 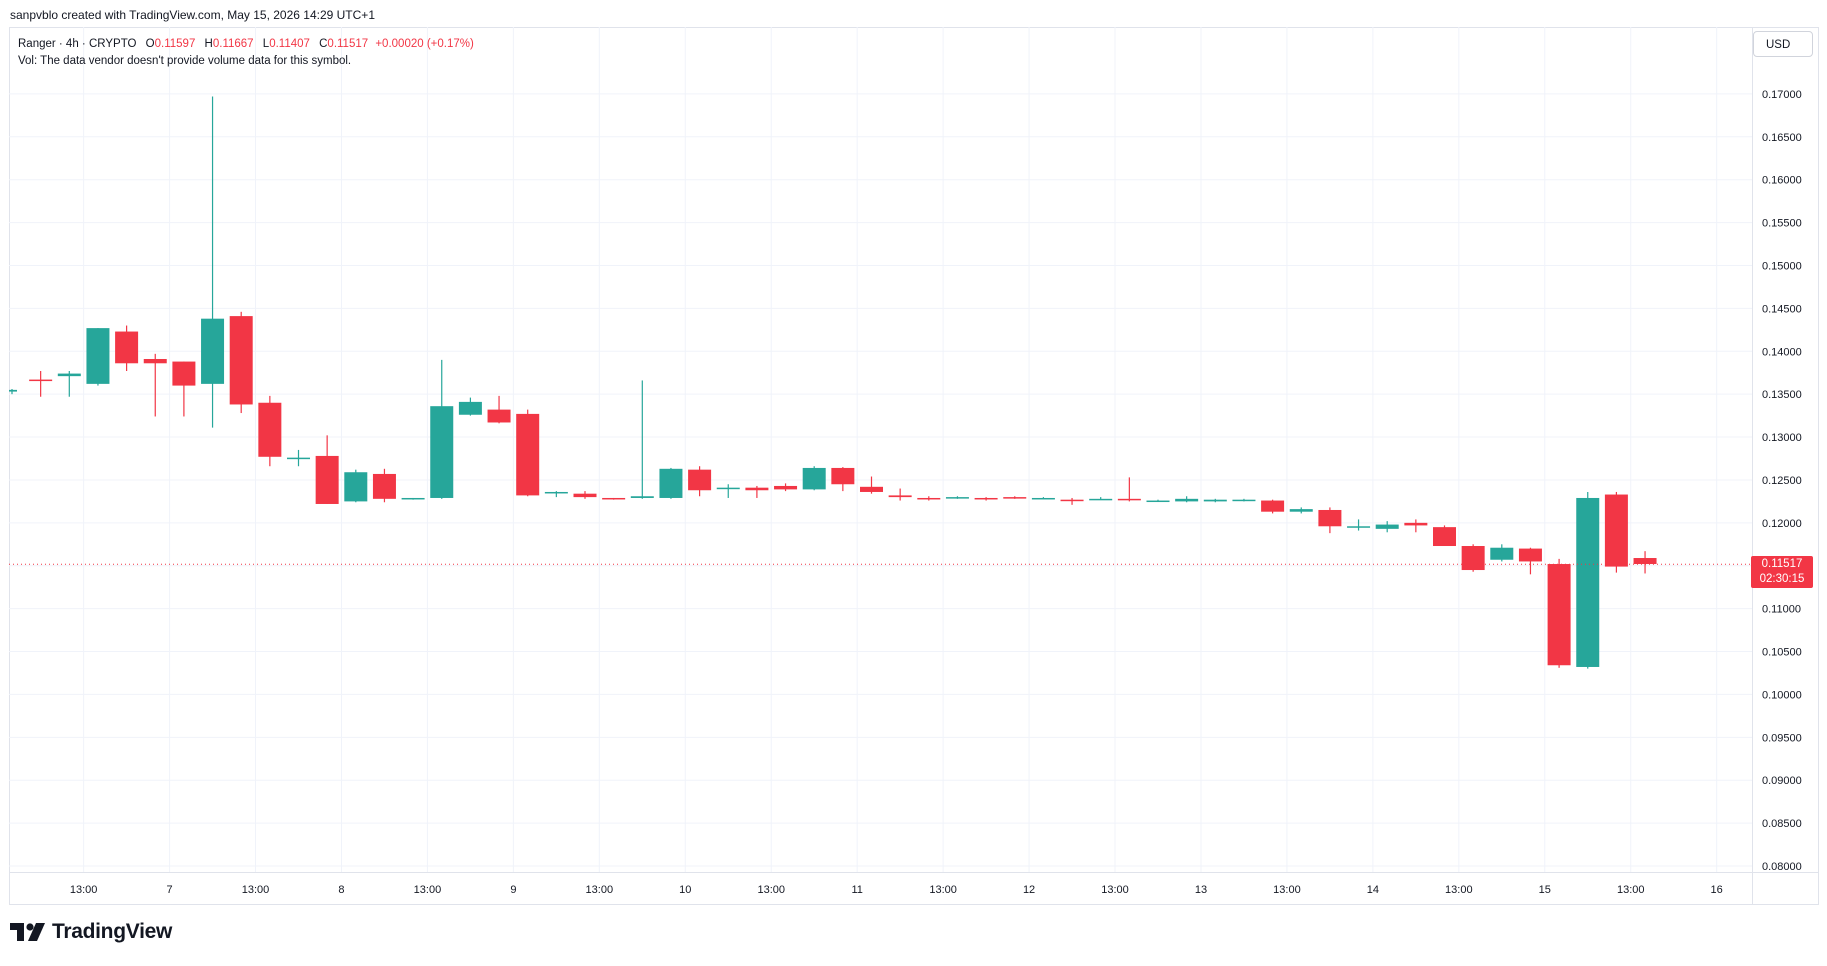 What do you see at coordinates (1782, 481) in the screenshot?
I see `y-tick-label: 0.12500` at bounding box center [1782, 481].